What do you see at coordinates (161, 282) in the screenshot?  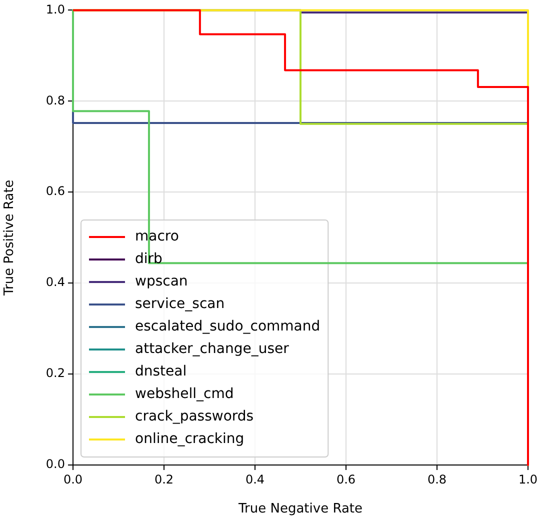 I see `legend-label: wpscan` at bounding box center [161, 282].